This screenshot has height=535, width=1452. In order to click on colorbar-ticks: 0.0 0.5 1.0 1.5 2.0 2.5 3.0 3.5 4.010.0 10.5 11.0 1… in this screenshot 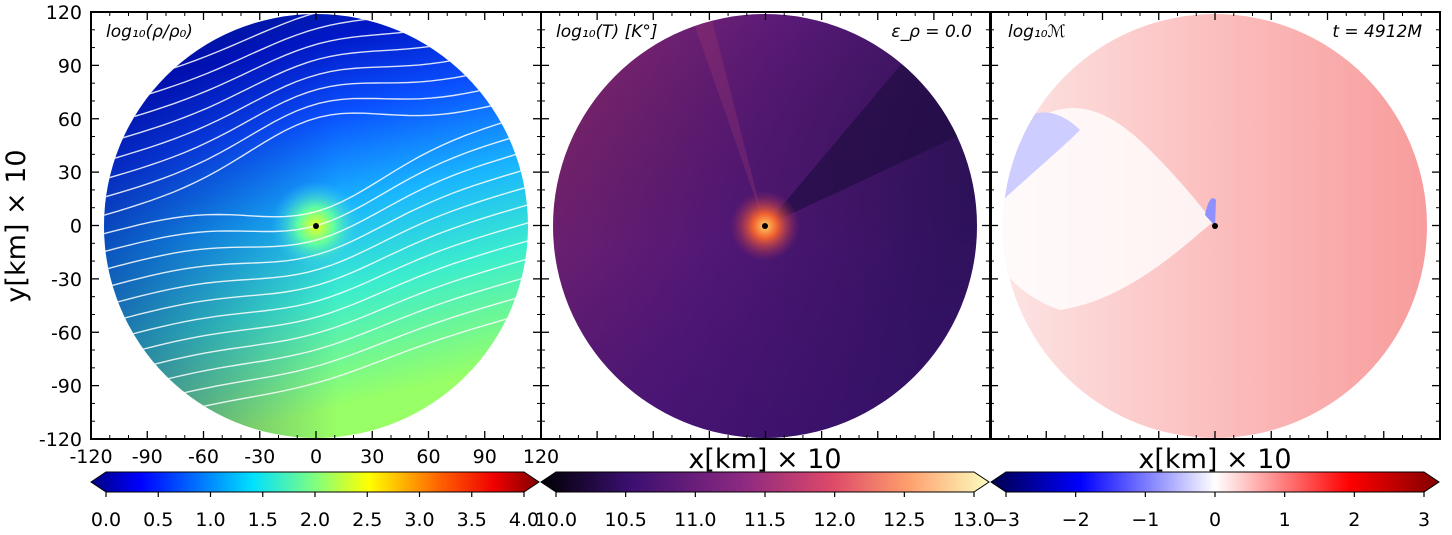, I will do `click(760, 511)`.